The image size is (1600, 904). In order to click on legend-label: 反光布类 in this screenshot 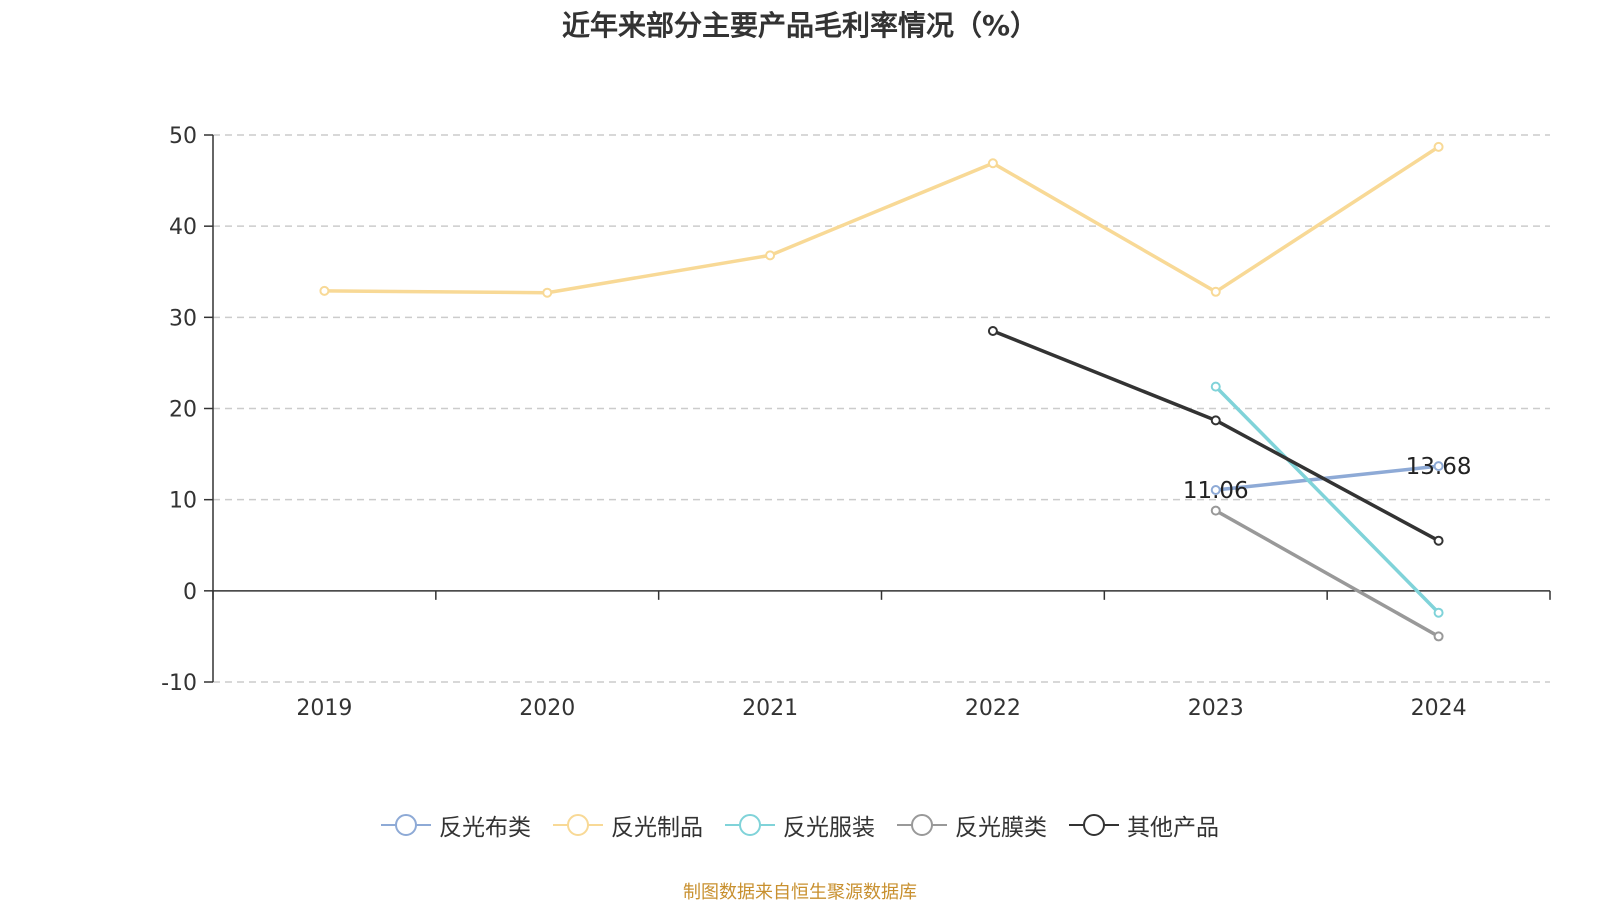, I will do `click(485, 828)`.